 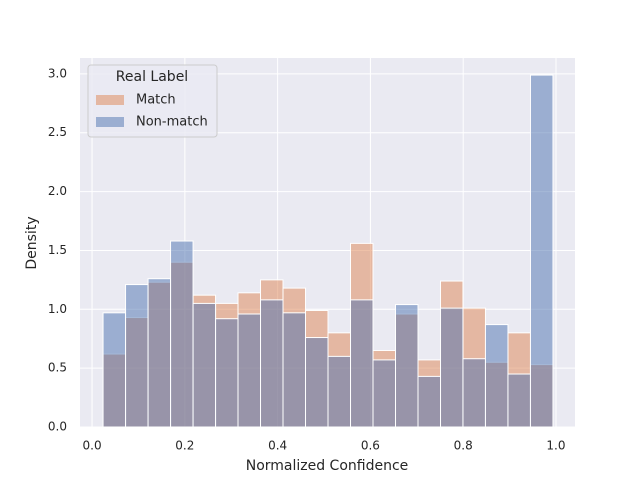 What do you see at coordinates (57, 309) in the screenshot?
I see `y-tick-label: 1.0` at bounding box center [57, 309].